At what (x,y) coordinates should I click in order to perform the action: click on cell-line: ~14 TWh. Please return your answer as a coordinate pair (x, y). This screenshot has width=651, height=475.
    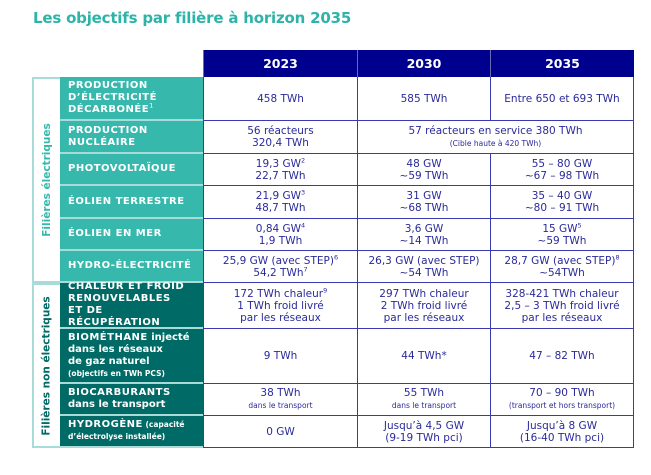
    Looking at the image, I should click on (424, 241).